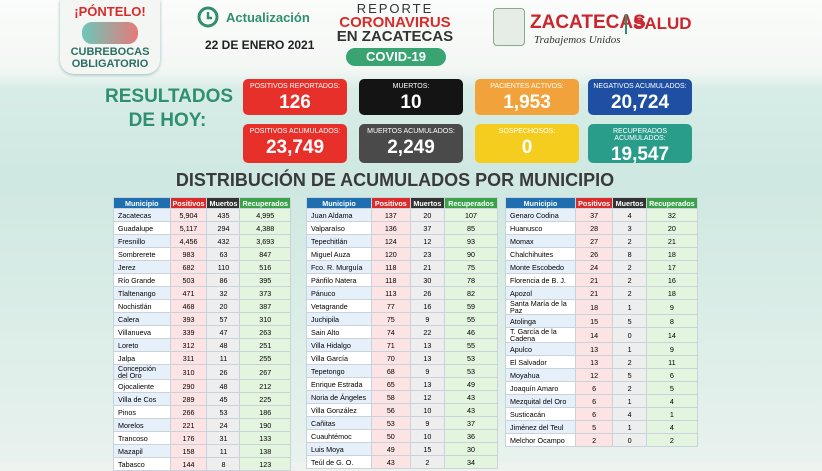  What do you see at coordinates (390, 228) in the screenshot?
I see `cell: 136` at bounding box center [390, 228].